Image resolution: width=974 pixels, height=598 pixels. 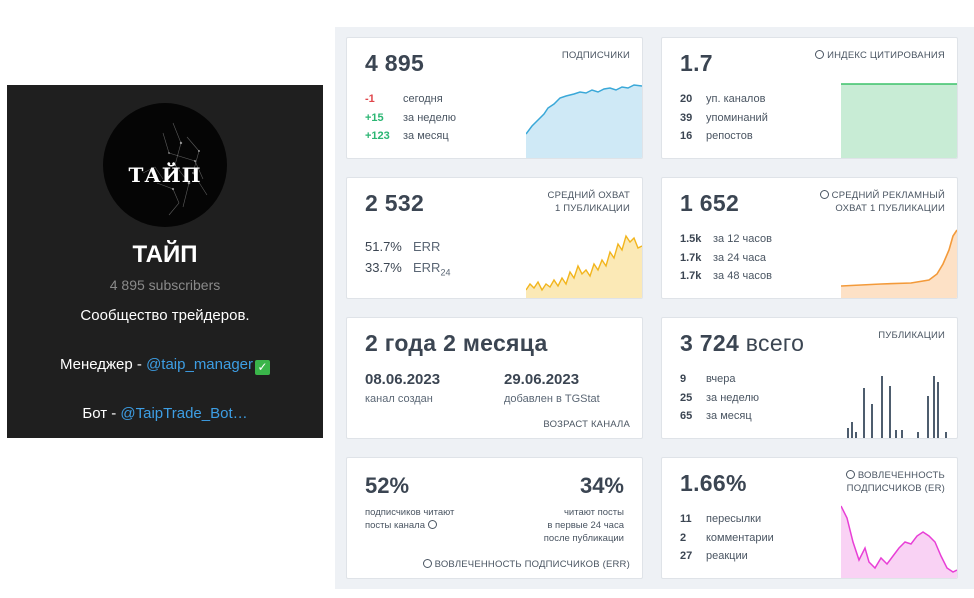 What do you see at coordinates (601, 485) in the screenshot?
I see `engagement-right-pct: 34%` at bounding box center [601, 485].